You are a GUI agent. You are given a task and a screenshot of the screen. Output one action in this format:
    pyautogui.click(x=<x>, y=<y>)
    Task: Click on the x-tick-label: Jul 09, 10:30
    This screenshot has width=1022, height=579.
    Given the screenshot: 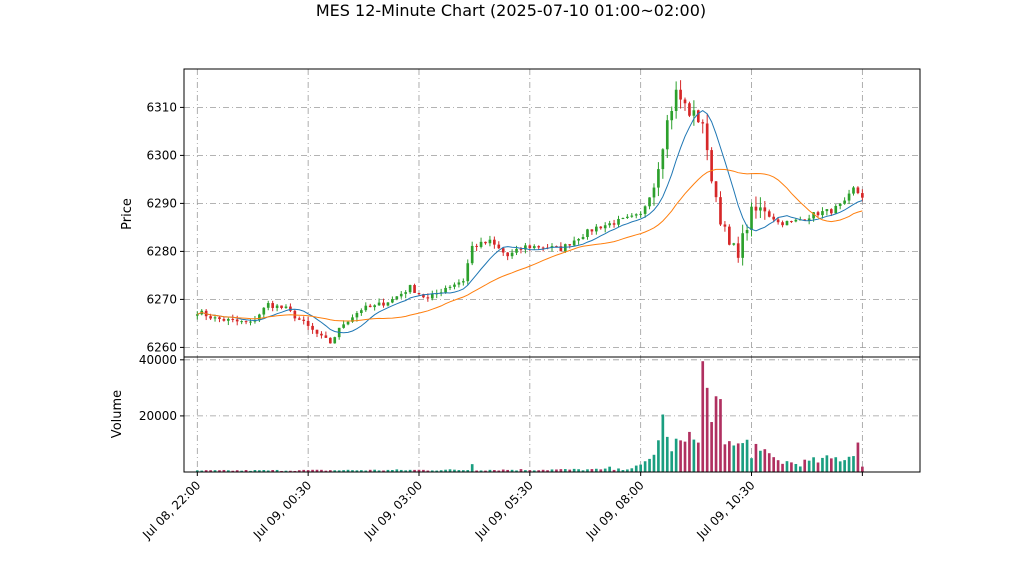 What is the action you would take?
    pyautogui.click(x=725, y=510)
    